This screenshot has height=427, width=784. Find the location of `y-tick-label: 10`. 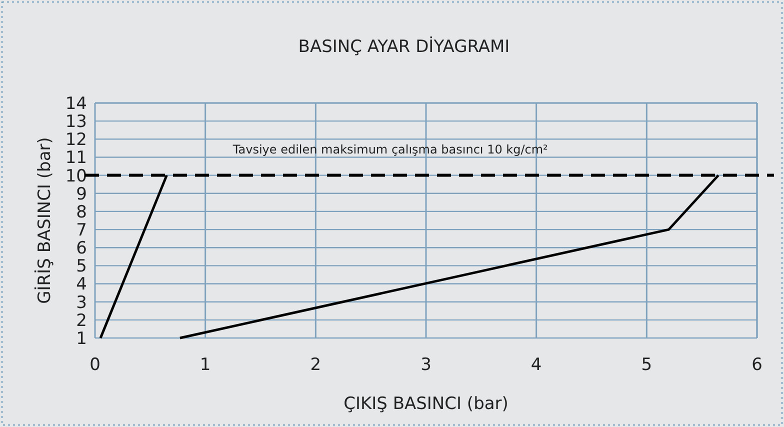

y-tick-label: 10 is located at coordinates (76, 176).